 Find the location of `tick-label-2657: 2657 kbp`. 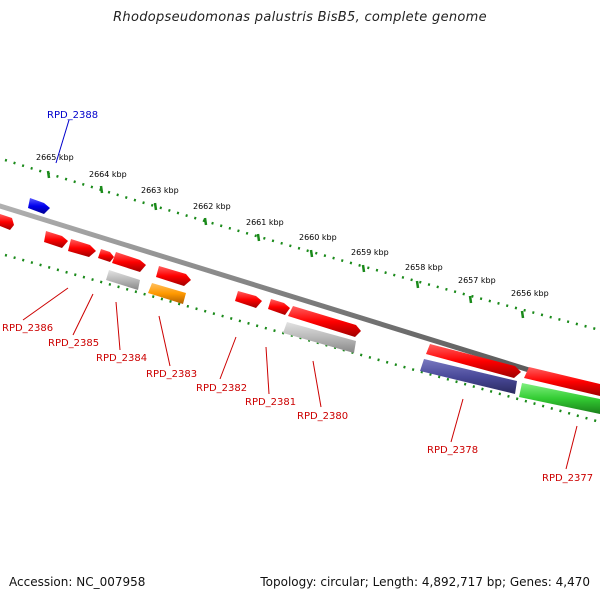

tick-label-2657: 2657 kbp is located at coordinates (477, 280).